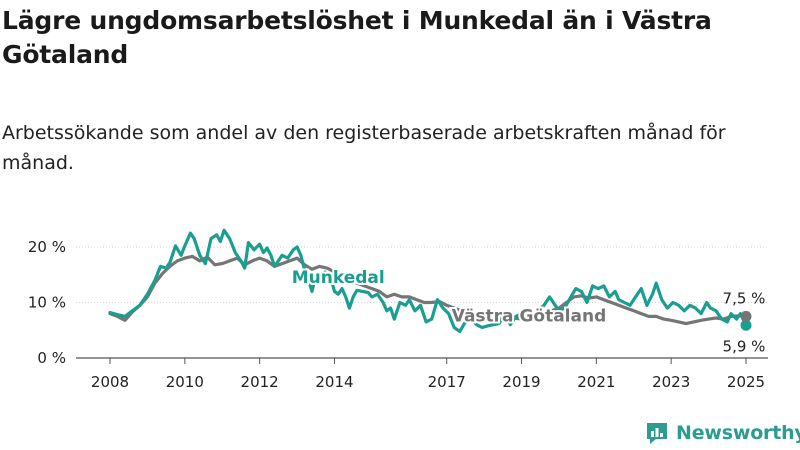 The height and width of the screenshot is (450, 800). I want to click on x-tick-label: 2023, so click(671, 382).